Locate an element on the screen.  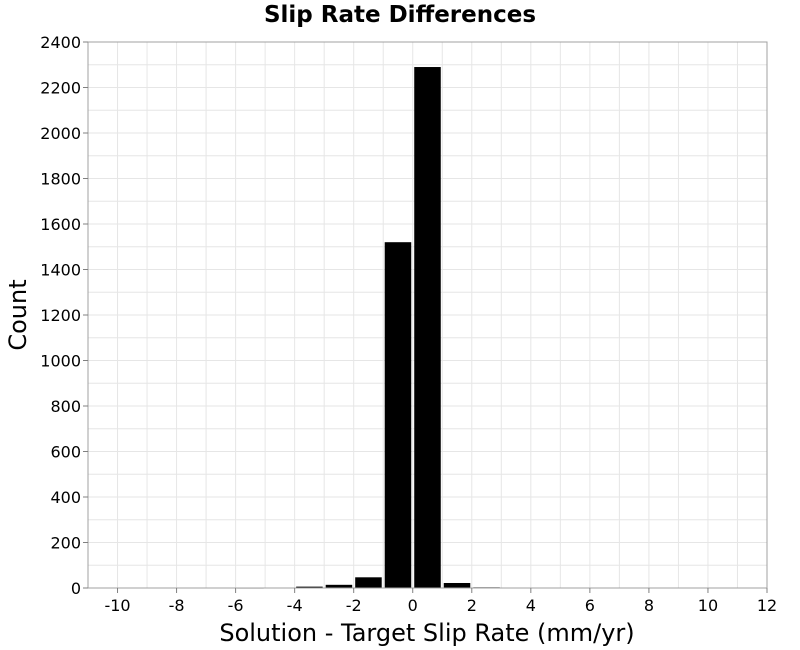
y-tick-label: 1000 is located at coordinates (60, 361).